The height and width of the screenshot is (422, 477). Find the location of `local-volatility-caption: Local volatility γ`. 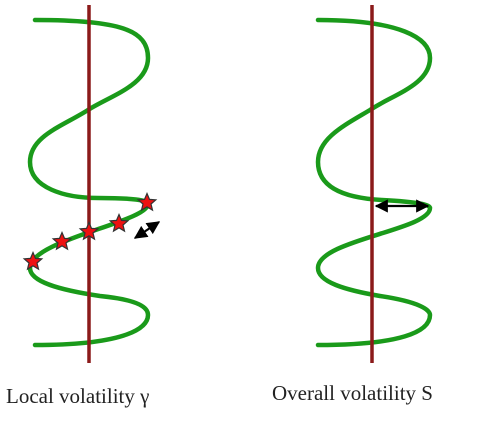

local-volatility-caption: Local volatility γ is located at coordinates (78, 396).